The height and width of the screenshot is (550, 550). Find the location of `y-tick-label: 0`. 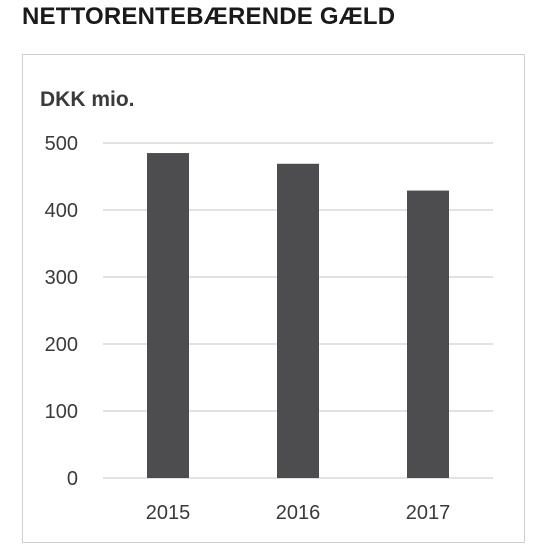

y-tick-label: 0 is located at coordinates (72, 479).